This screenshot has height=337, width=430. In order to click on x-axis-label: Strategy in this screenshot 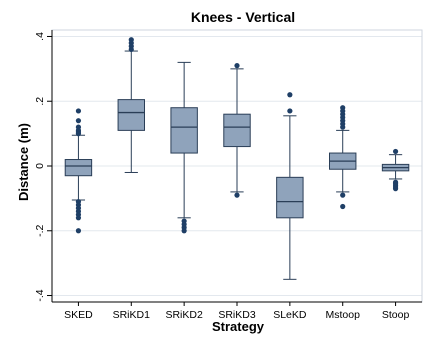, I will do `click(238, 326)`.